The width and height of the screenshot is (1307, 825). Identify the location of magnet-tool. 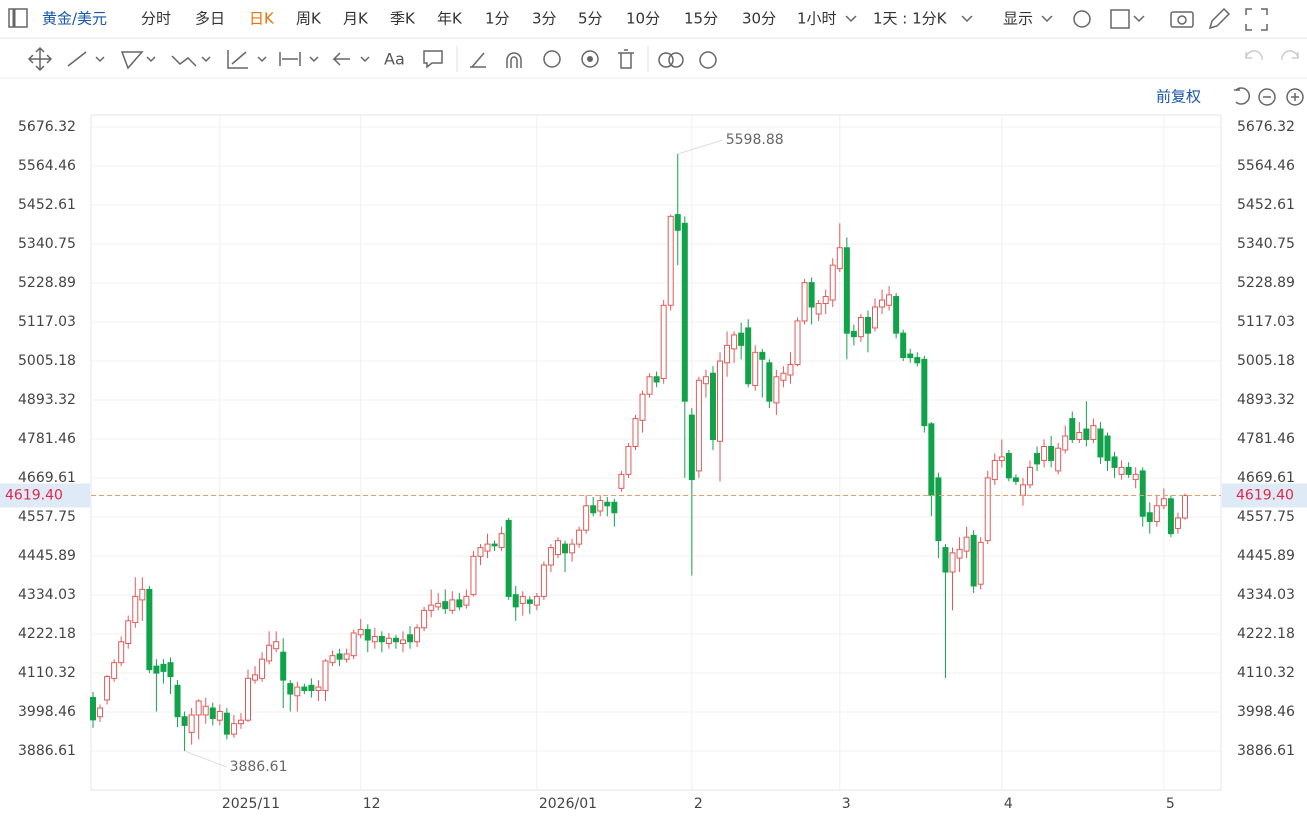
(514, 60).